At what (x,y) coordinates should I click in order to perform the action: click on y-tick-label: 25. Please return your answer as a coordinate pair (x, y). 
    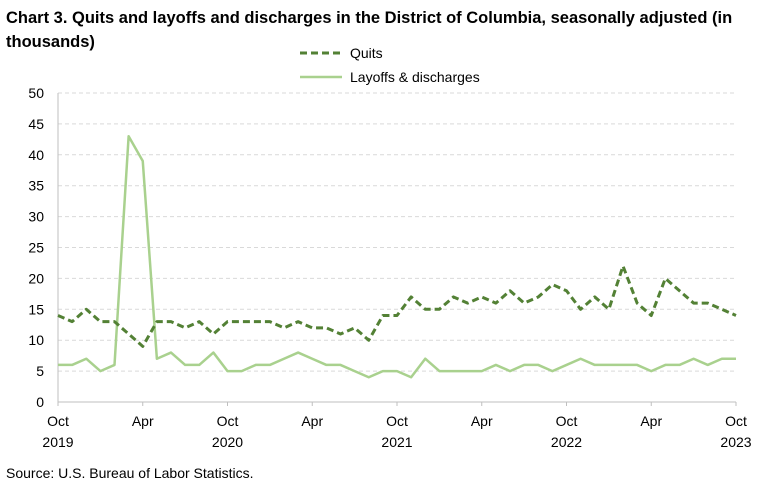
    Looking at the image, I should click on (36, 248).